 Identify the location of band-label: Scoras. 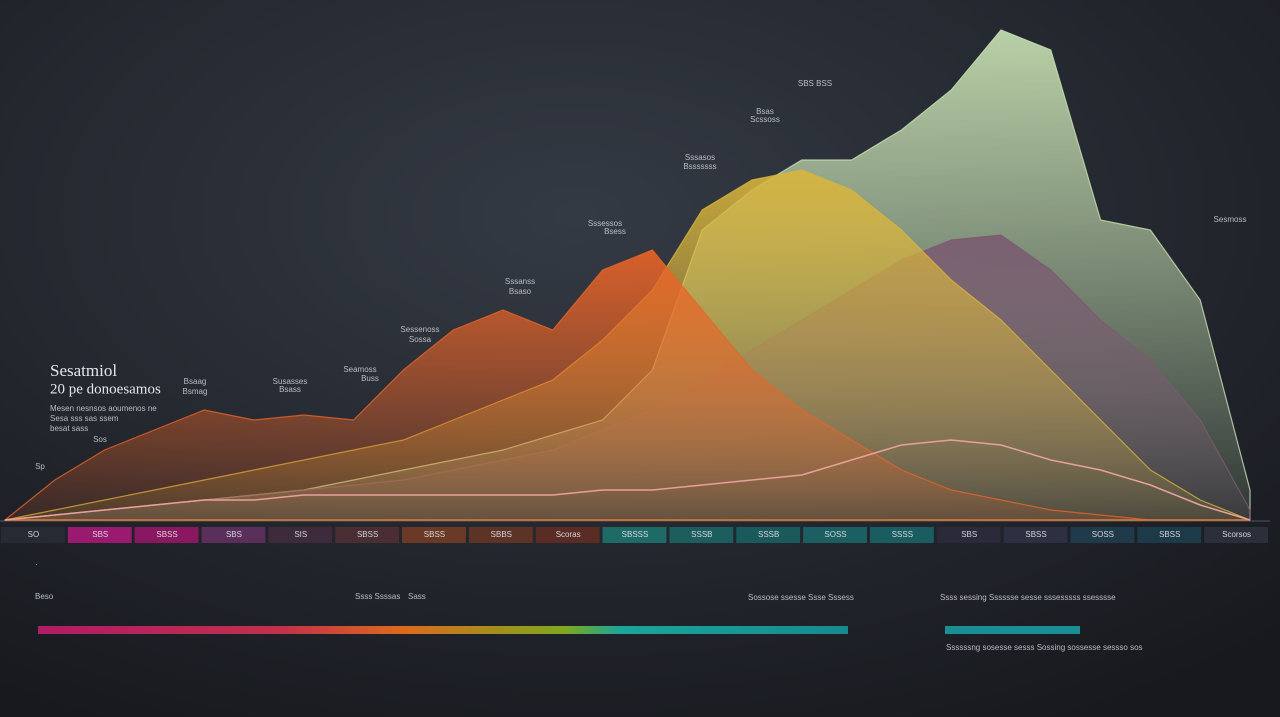
(568, 534).